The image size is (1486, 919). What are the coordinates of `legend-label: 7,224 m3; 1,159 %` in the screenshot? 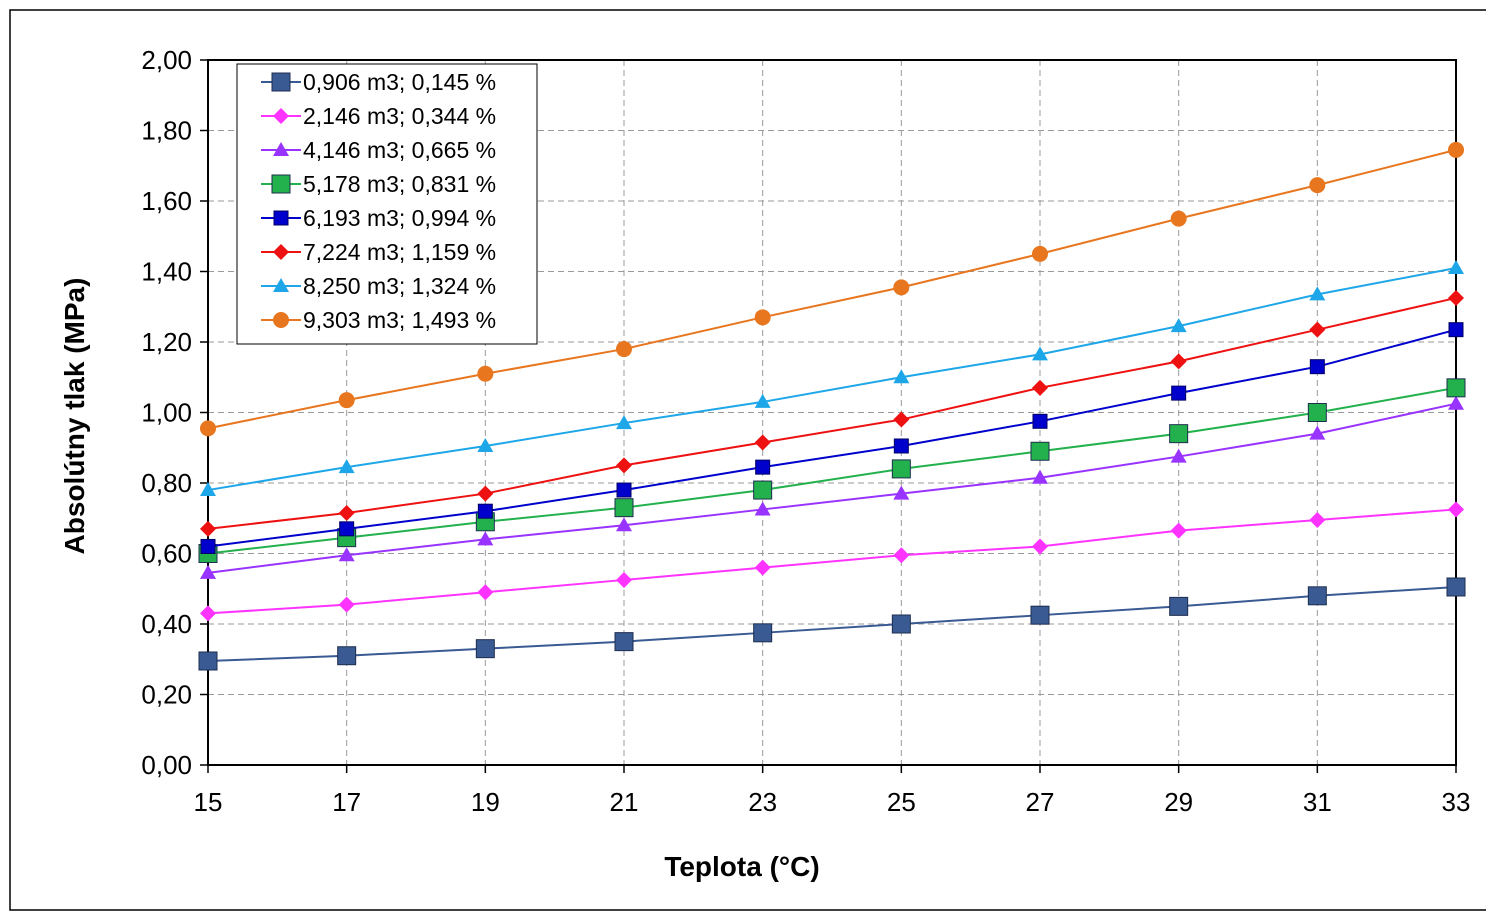 It's located at (399, 252).